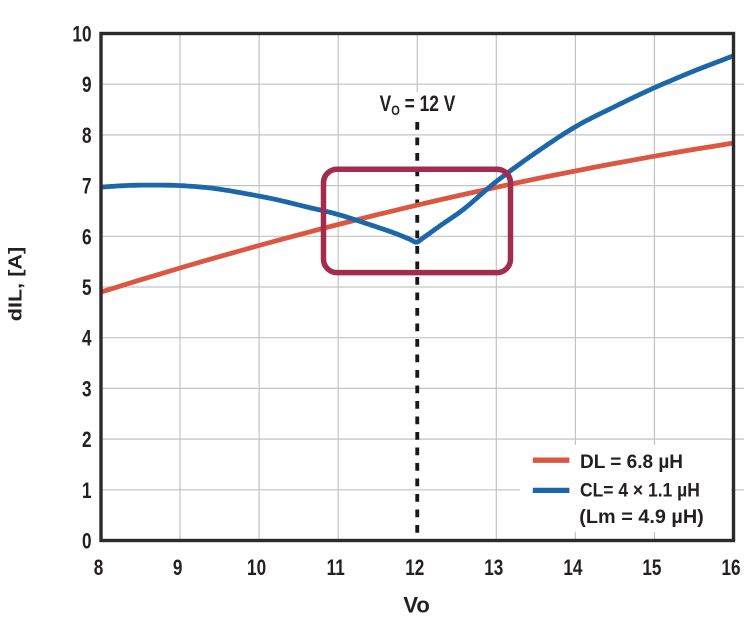 The width and height of the screenshot is (754, 622). I want to click on svg-text: 1, so click(87, 491).